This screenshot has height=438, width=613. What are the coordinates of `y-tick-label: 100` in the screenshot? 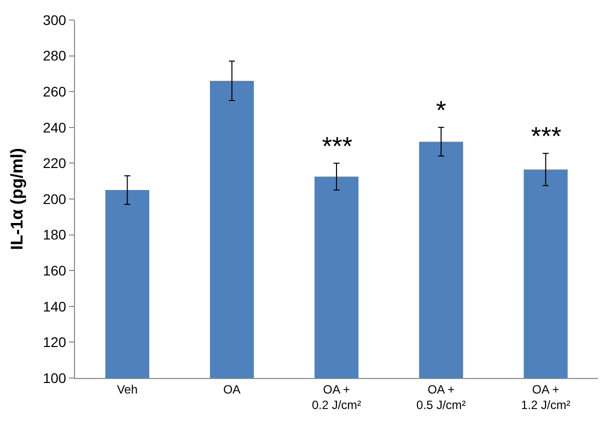 It's located at (54, 378).